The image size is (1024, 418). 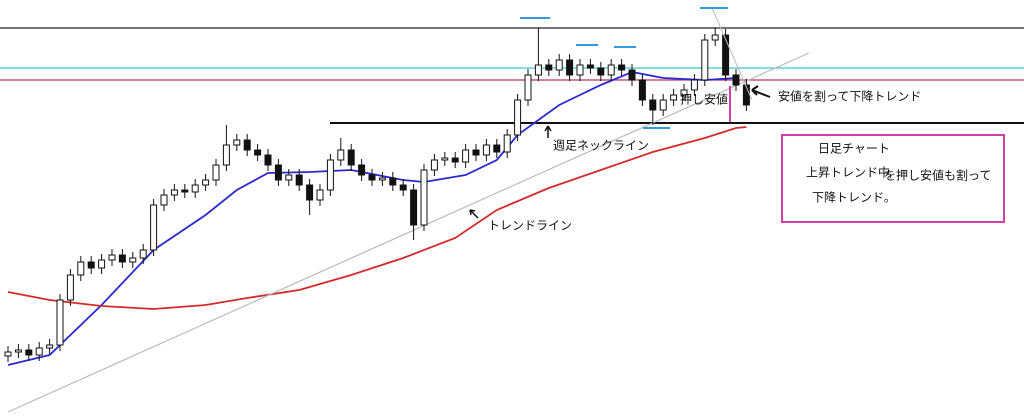 I want to click on decorations, so click(x=620, y=113).